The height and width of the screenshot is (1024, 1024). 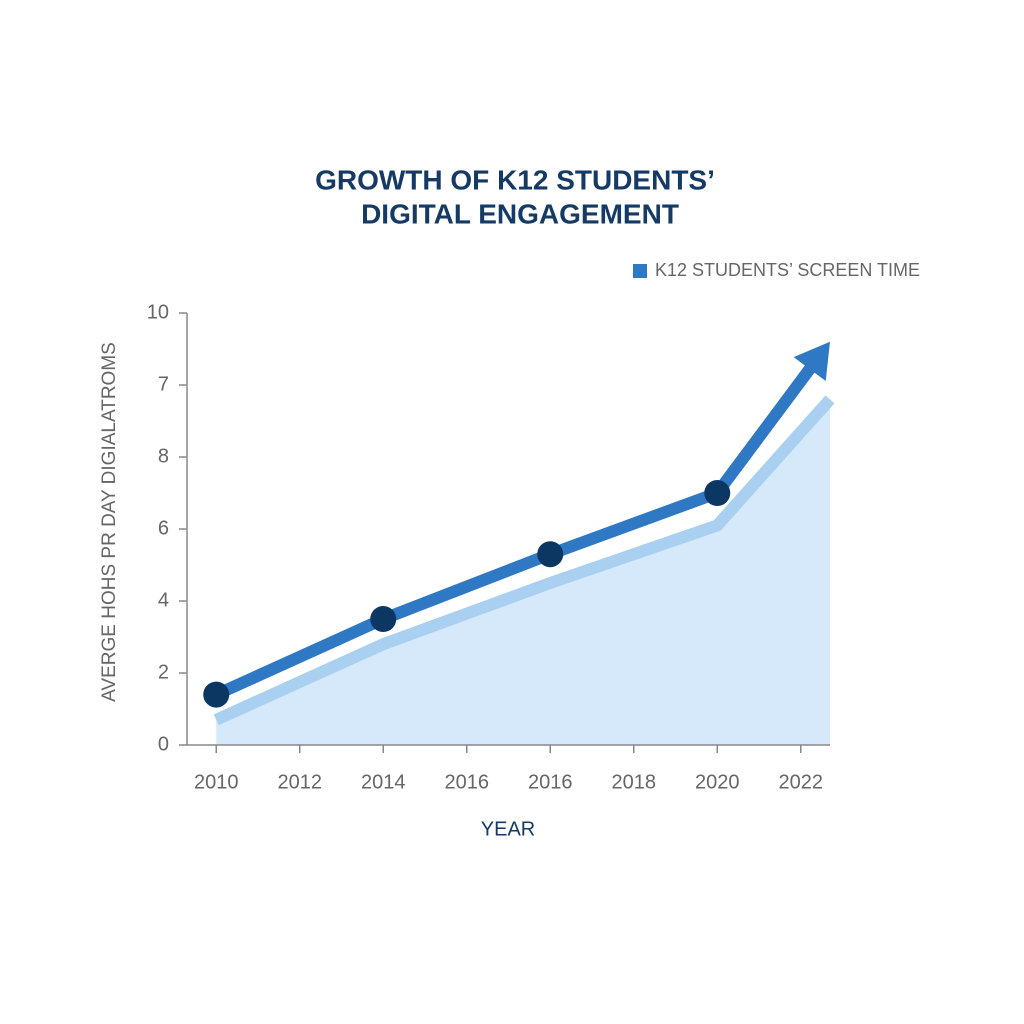 I want to click on y-axis-label: AVERGE HOHS PR DAY DIGIALATROMS, so click(x=109, y=522).